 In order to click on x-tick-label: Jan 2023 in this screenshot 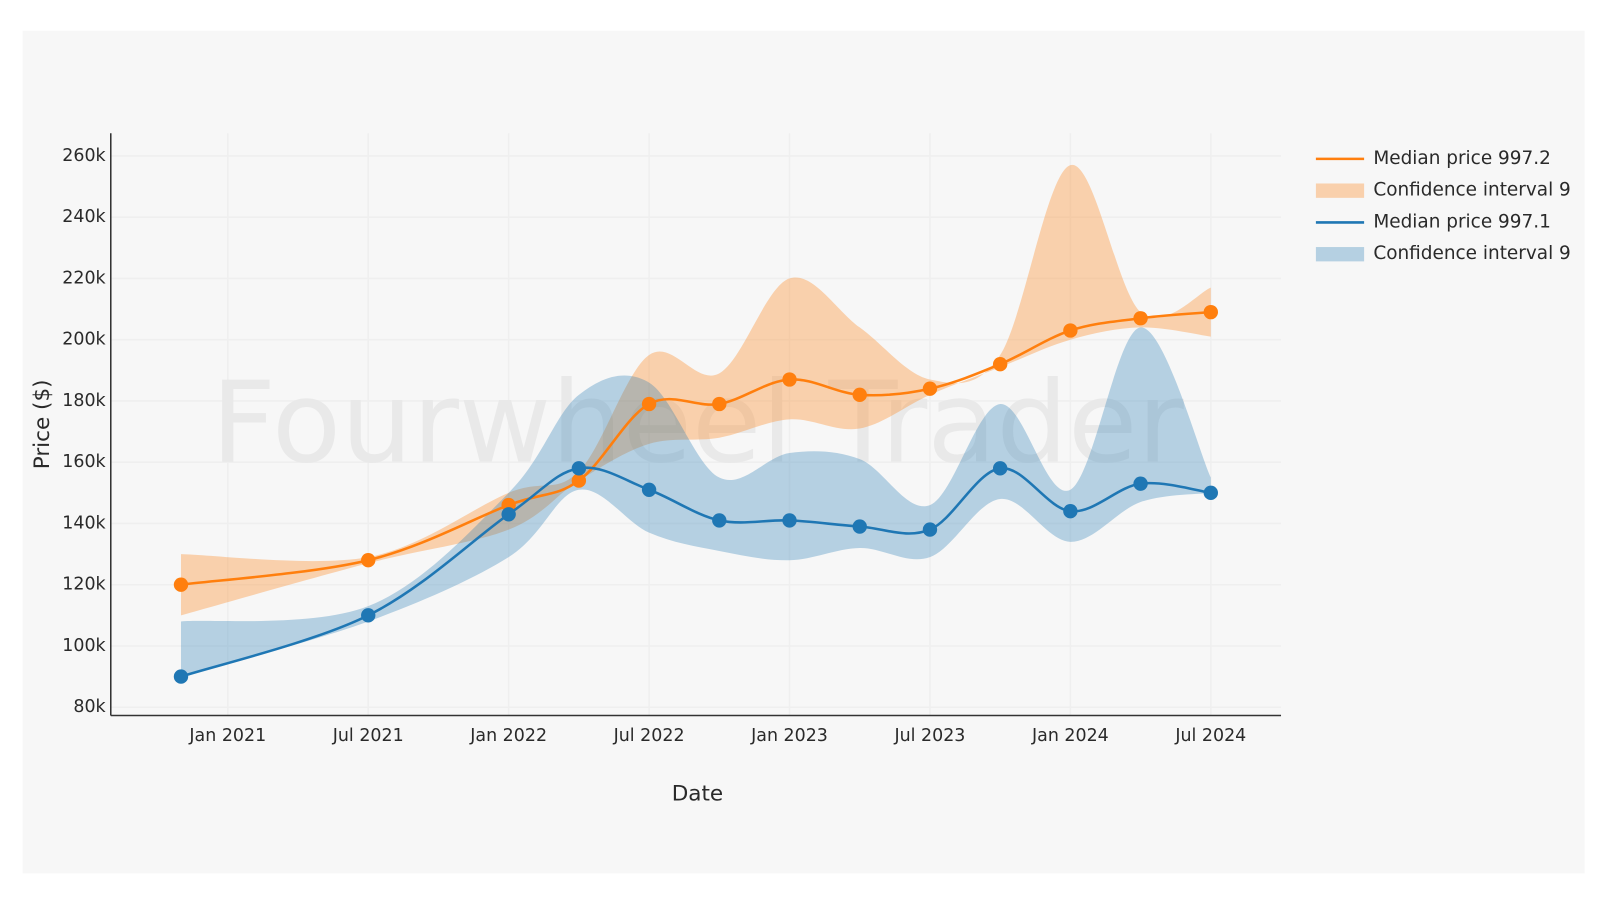, I will do `click(789, 736)`.